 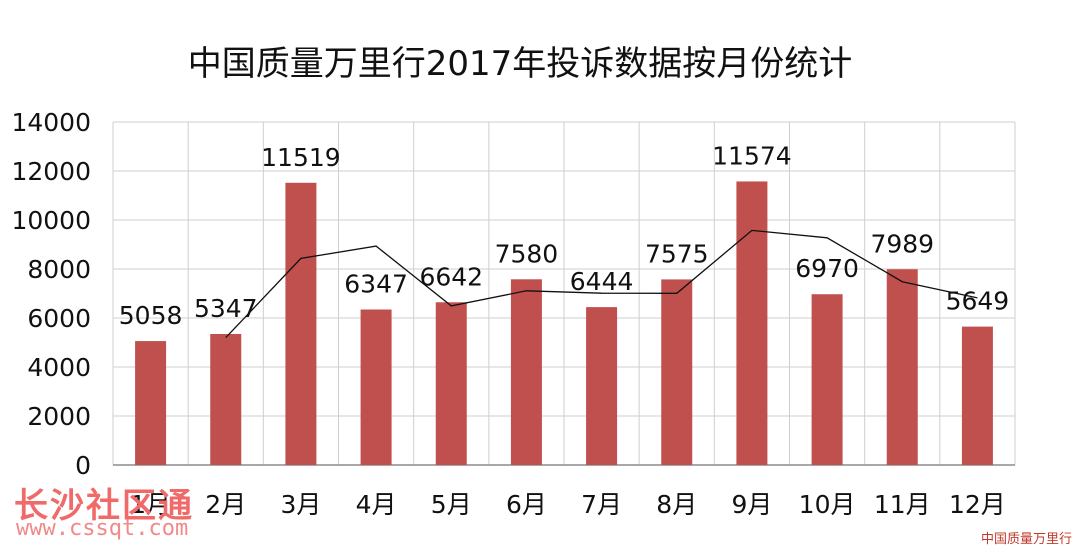 What do you see at coordinates (977, 504) in the screenshot?
I see `x-tick-label: 12月` at bounding box center [977, 504].